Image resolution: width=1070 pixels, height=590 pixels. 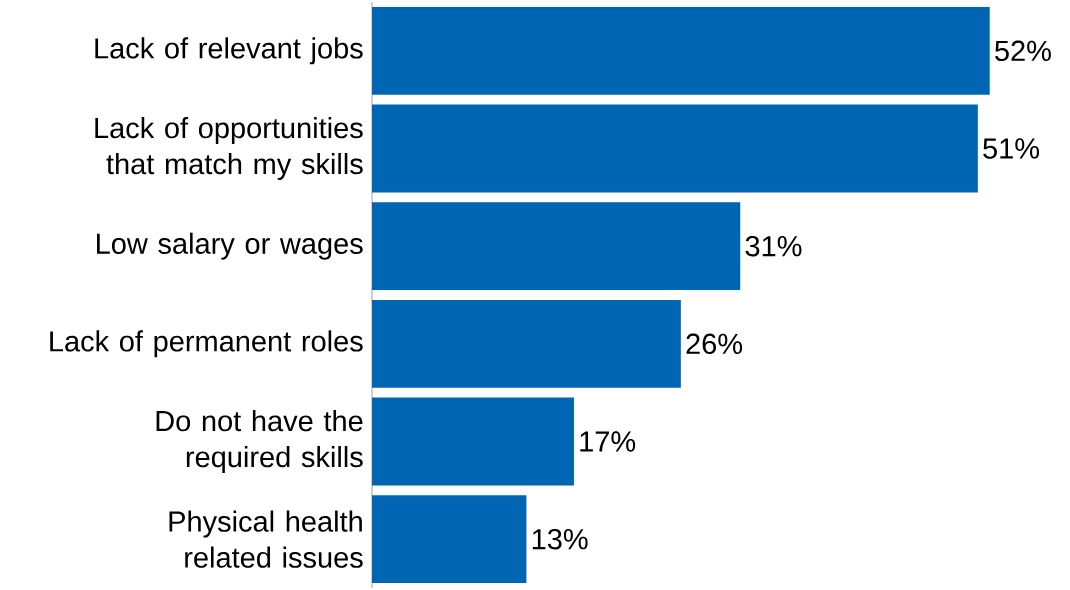 I want to click on data-label: 13%, so click(x=560, y=539).